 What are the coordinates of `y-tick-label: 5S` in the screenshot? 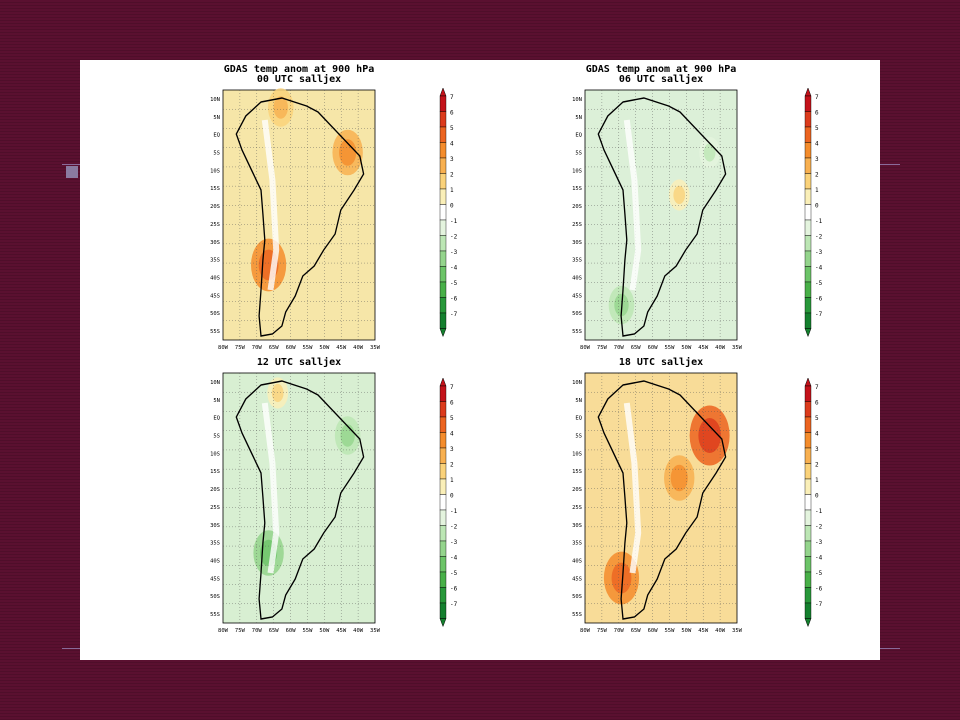 It's located at (216, 154).